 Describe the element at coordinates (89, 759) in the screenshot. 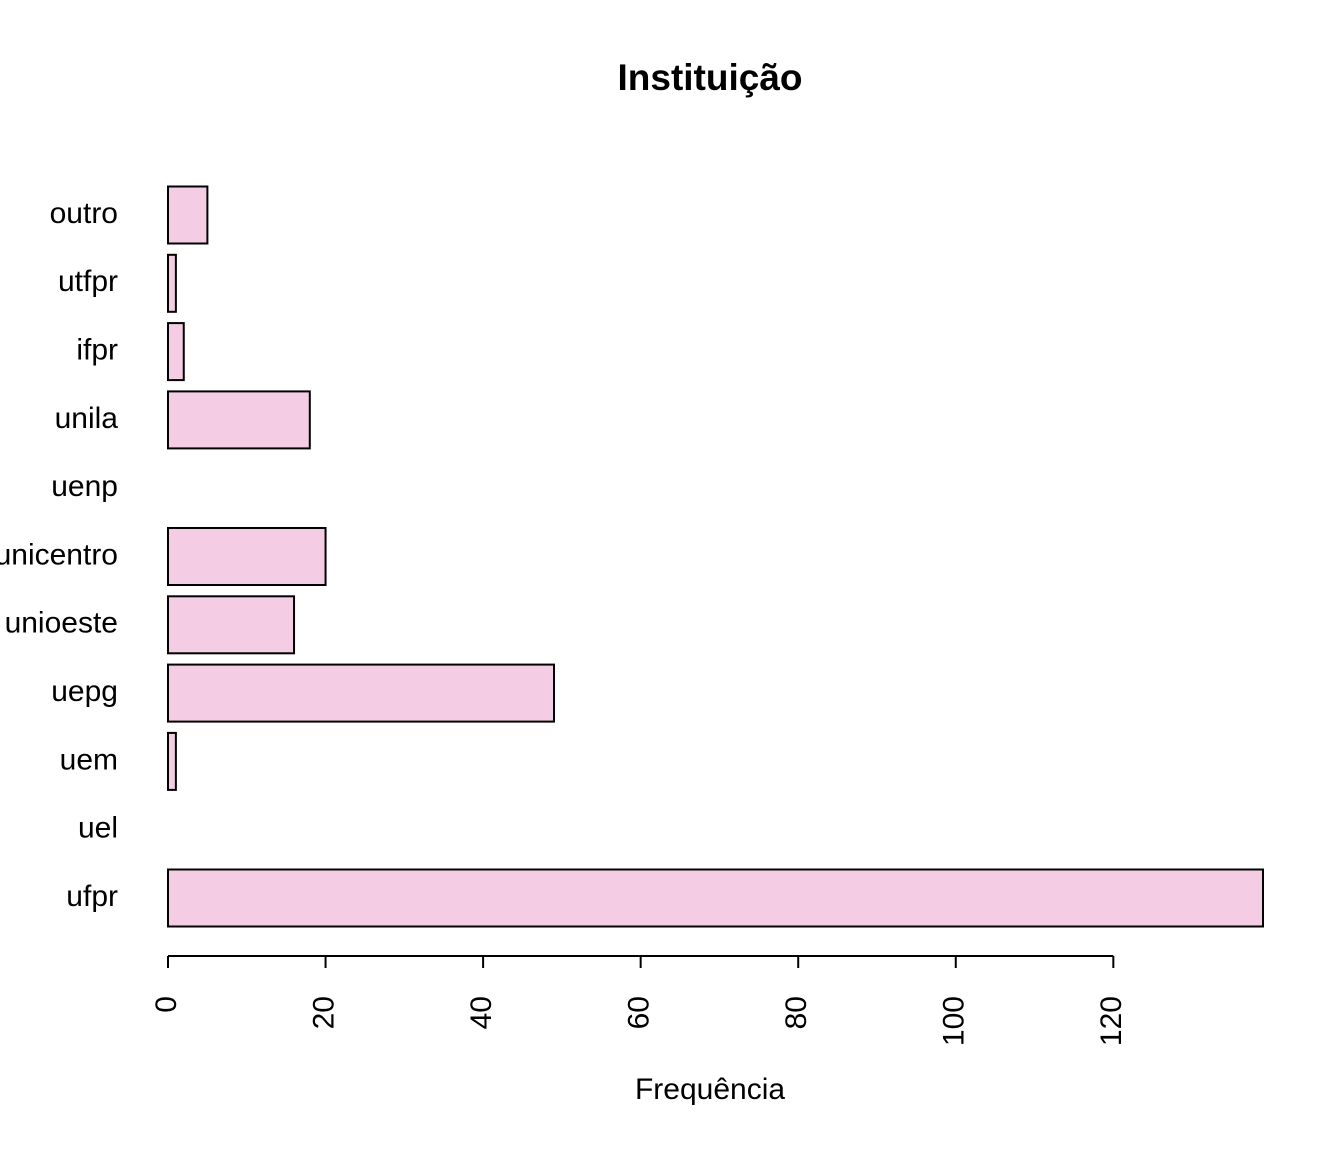

I see `y-tick-label: uem` at that location.